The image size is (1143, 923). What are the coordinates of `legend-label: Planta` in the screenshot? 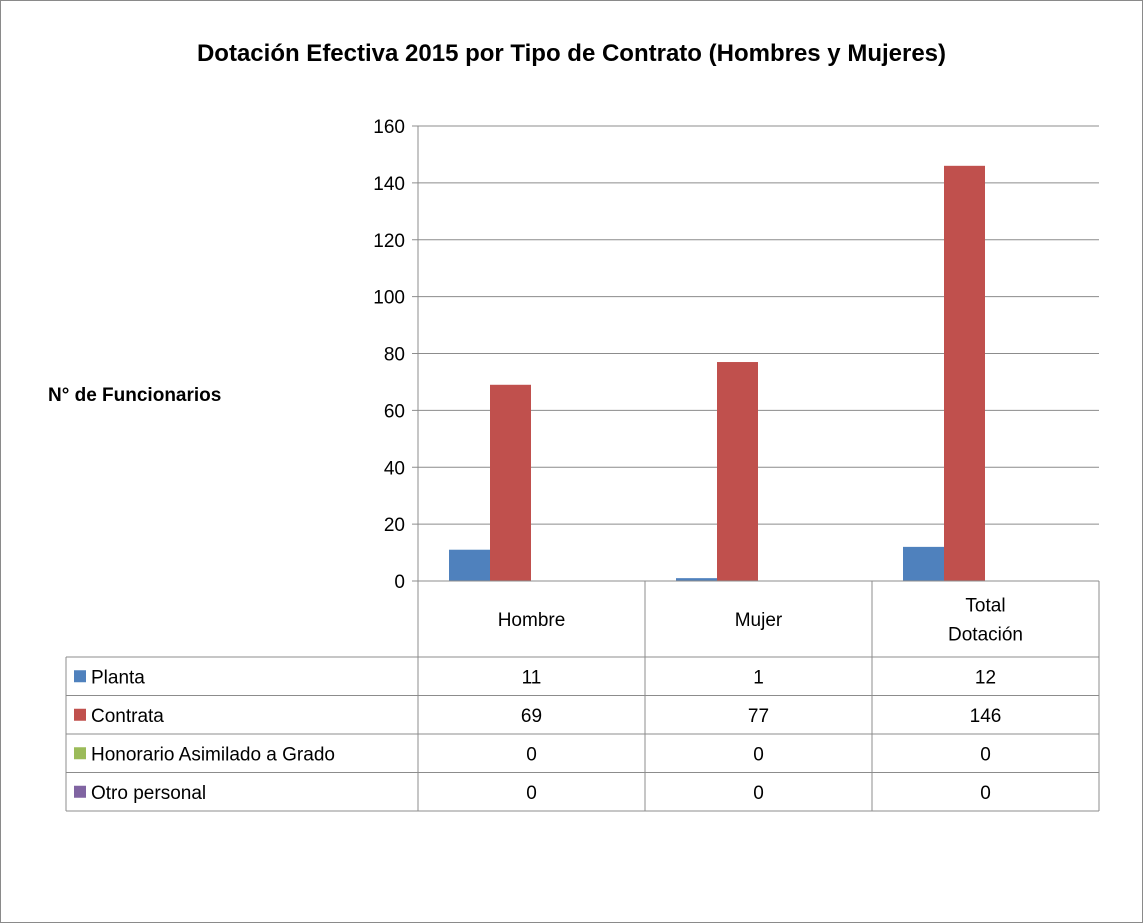 It's located at (118, 677).